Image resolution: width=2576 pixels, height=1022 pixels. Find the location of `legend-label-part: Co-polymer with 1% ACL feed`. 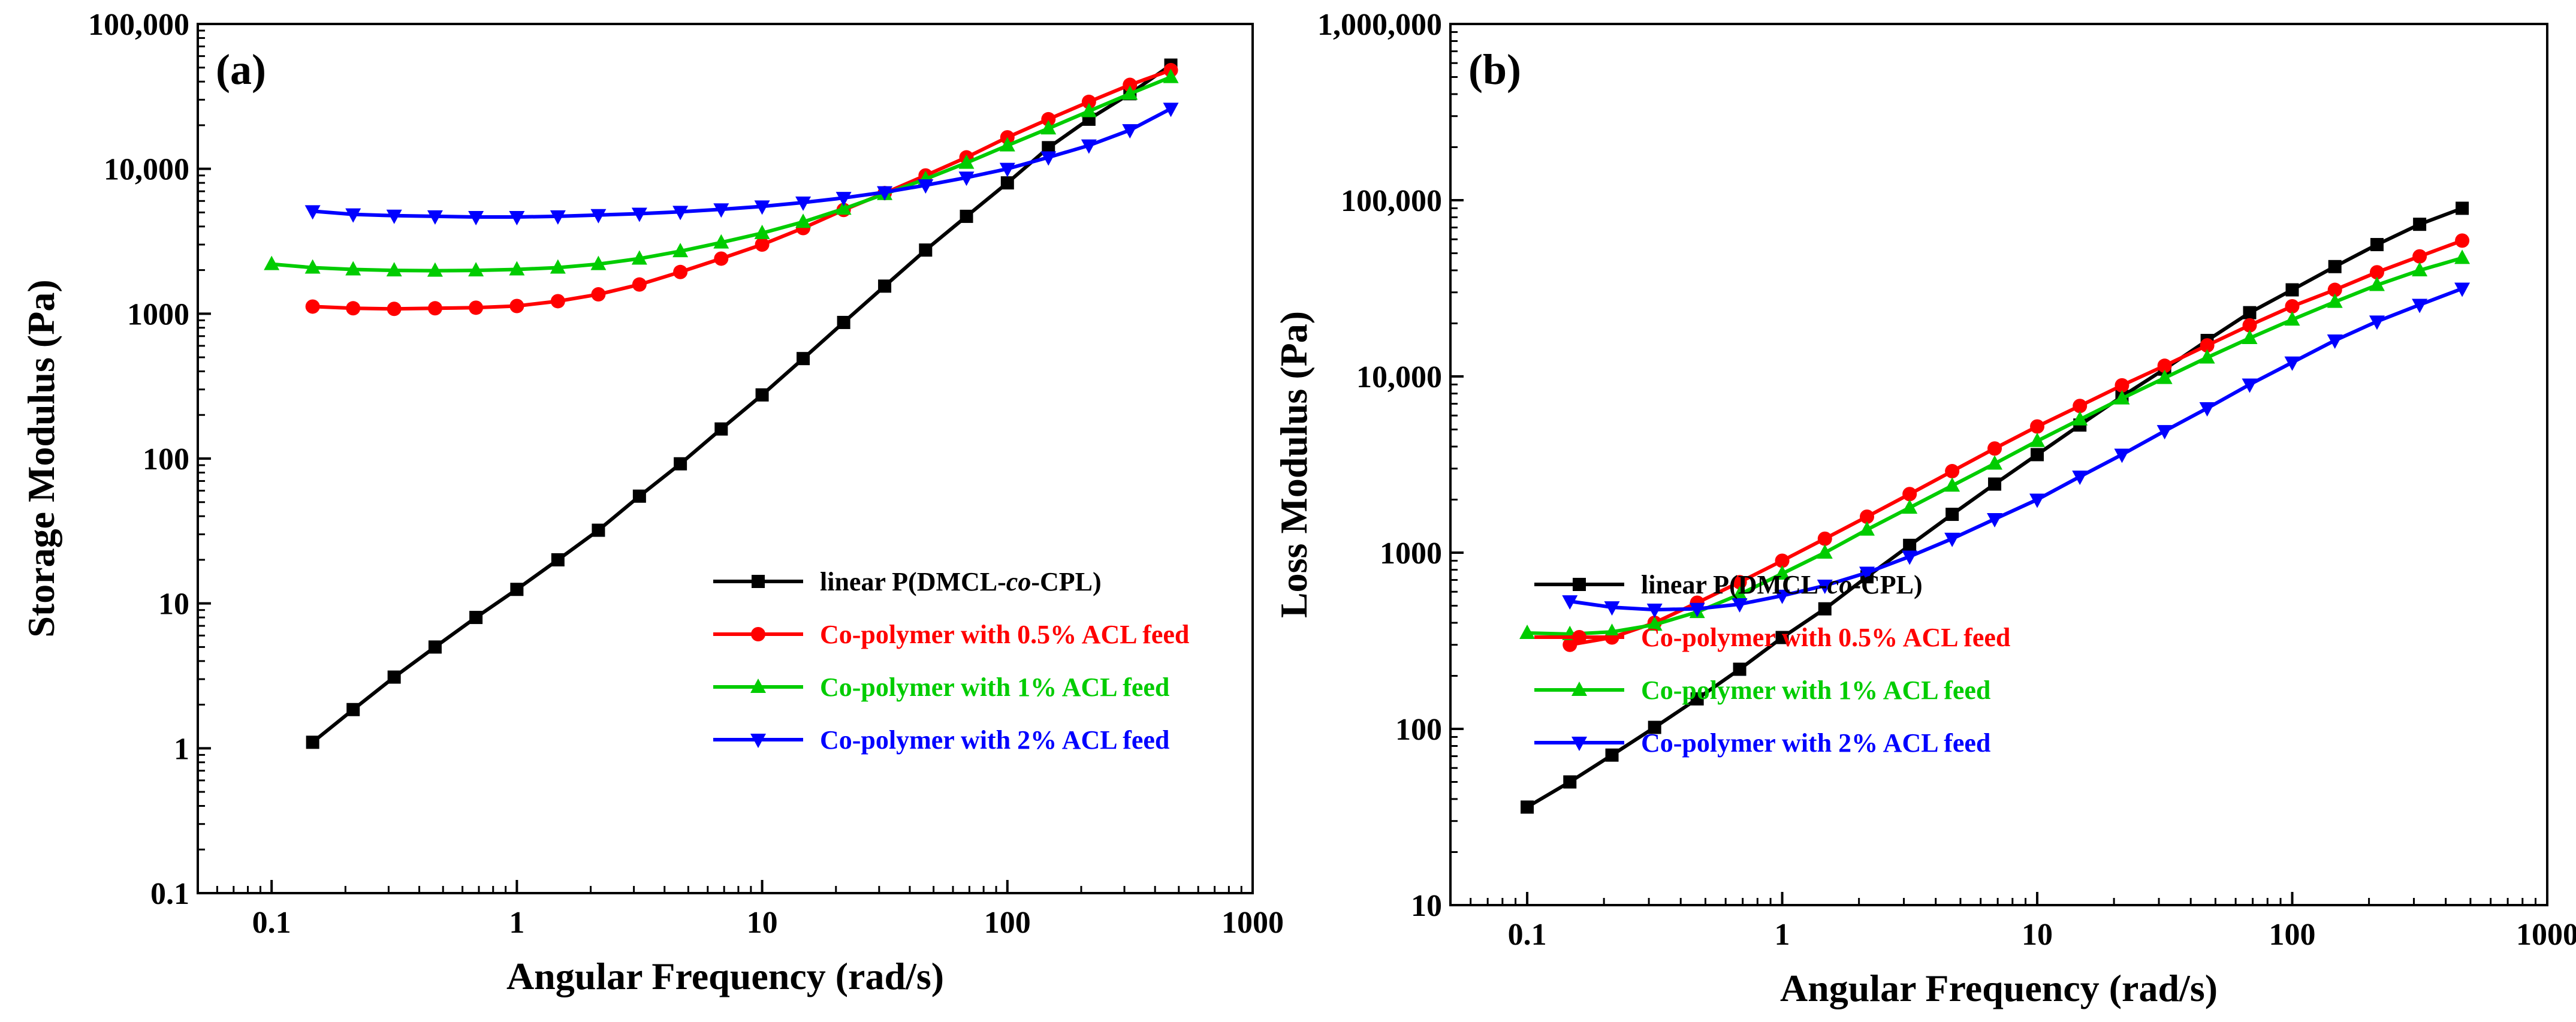

legend-label-part: Co-polymer with 1% ACL feed is located at coordinates (1815, 690).